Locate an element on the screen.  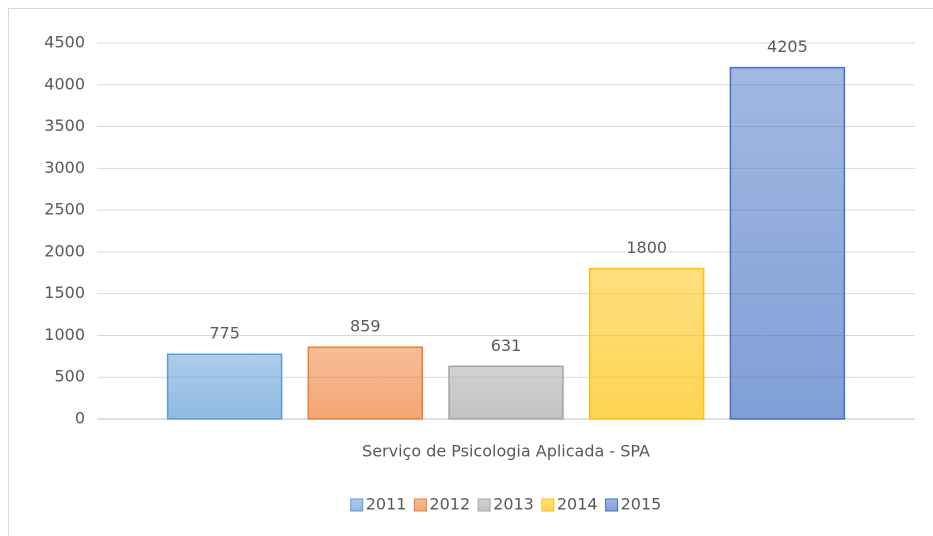
legend-label: 2011 is located at coordinates (386, 504).